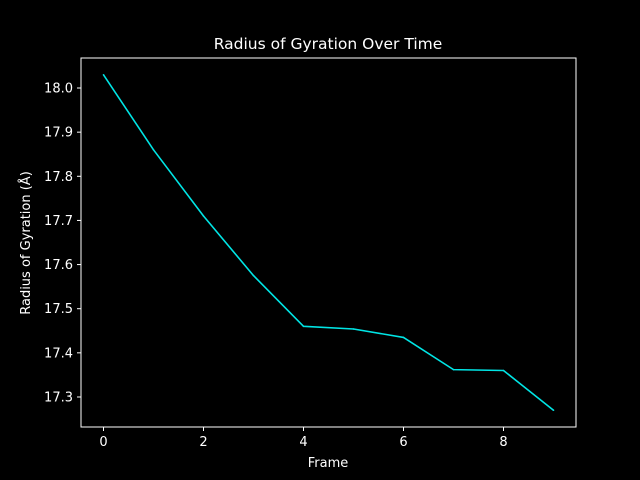 The width and height of the screenshot is (640, 480). Describe the element at coordinates (503, 442) in the screenshot. I see `x-tick-label: 8` at that location.